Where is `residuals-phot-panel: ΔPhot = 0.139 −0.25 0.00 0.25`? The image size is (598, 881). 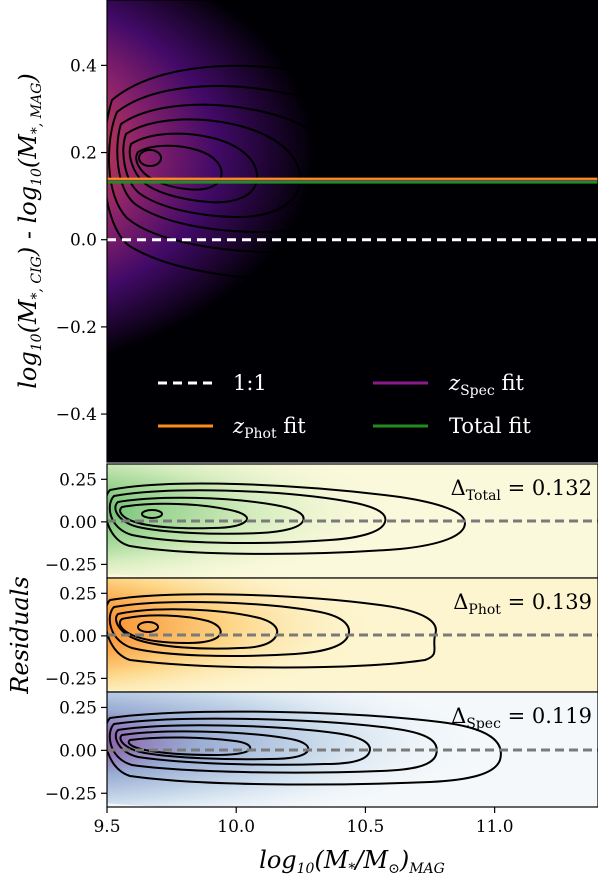
residuals-phot-panel: ΔPhot = 0.139 −0.25 0.00 0.25 is located at coordinates (321, 635).